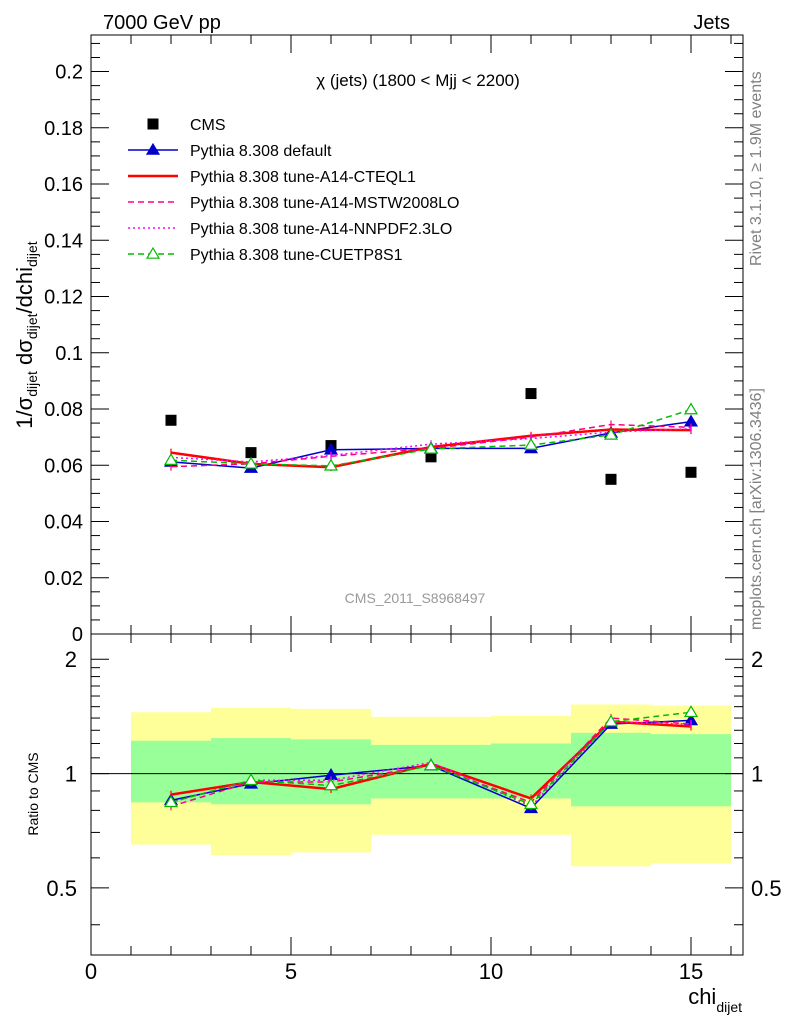 The width and height of the screenshot is (786, 1024). Describe the element at coordinates (324, 203) in the screenshot. I see `legend-label: Pythia 8.308 tune-A14-MSTW2008LO` at that location.